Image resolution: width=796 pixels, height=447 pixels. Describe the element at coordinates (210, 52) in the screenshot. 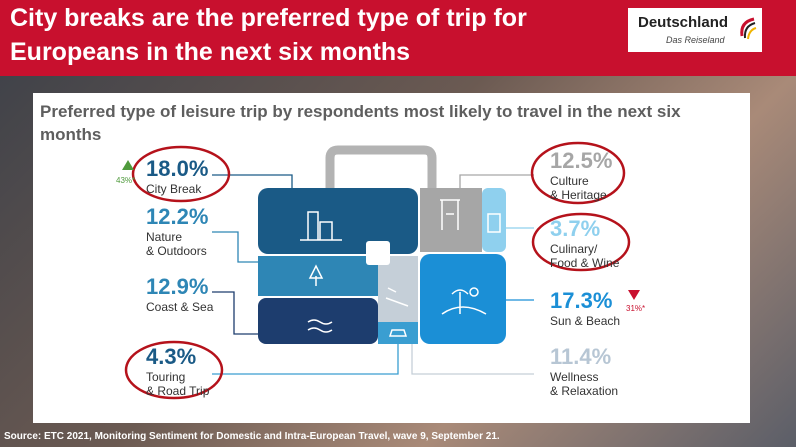

I see `slide-title-line-2: Europeans in the next six months` at that location.